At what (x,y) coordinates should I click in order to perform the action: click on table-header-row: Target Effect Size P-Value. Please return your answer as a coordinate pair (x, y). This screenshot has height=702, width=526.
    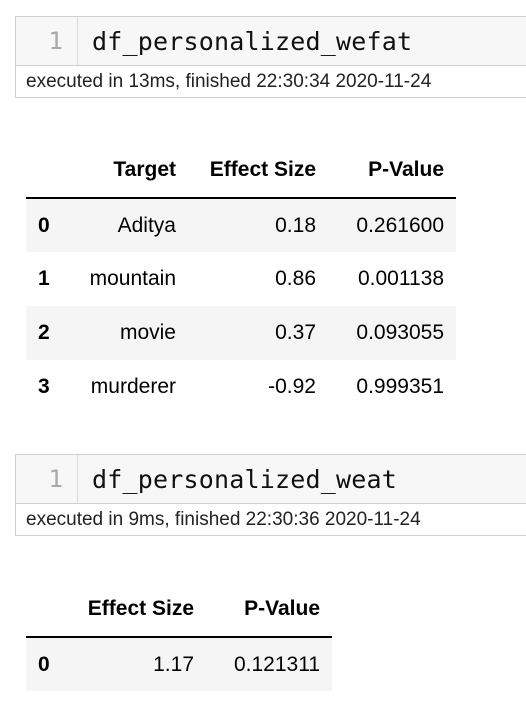
    Looking at the image, I should click on (241, 170).